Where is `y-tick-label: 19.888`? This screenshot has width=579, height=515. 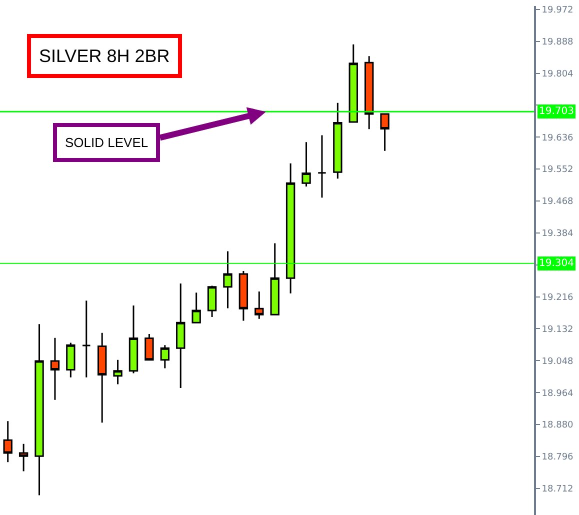
y-tick-label: 19.888 is located at coordinates (558, 43).